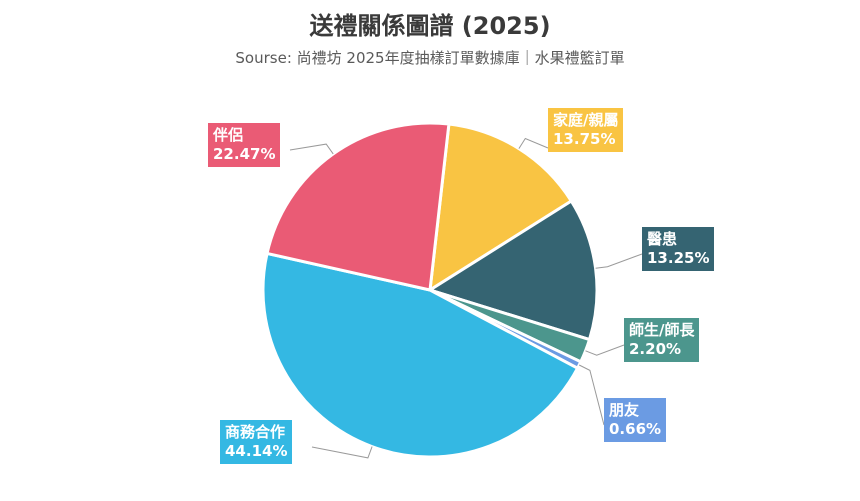 The height and width of the screenshot is (501, 860). I want to click on slice-label: 家庭/親屬 13.75%, so click(586, 130).